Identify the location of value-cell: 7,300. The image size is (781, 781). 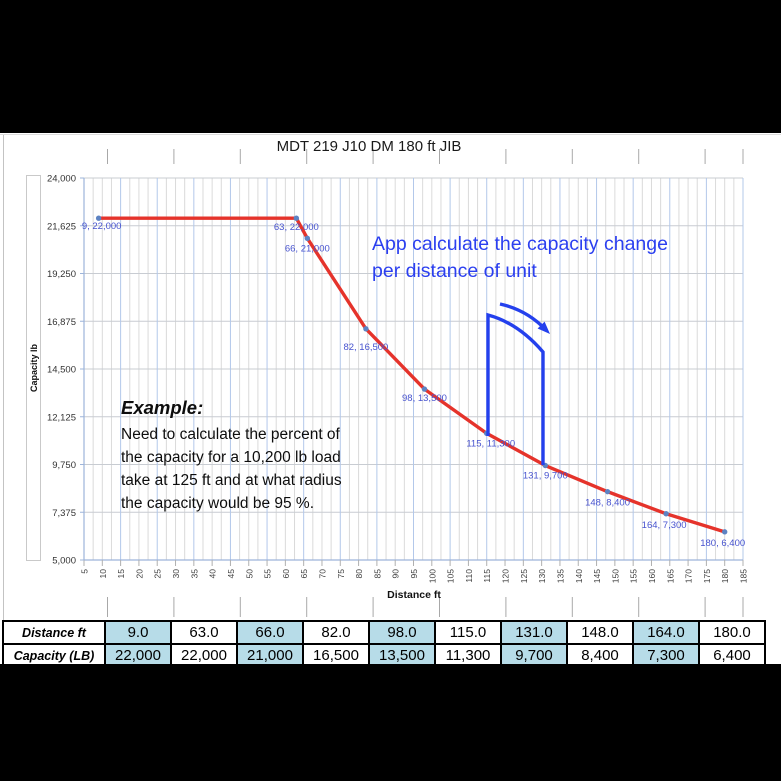
(666, 655).